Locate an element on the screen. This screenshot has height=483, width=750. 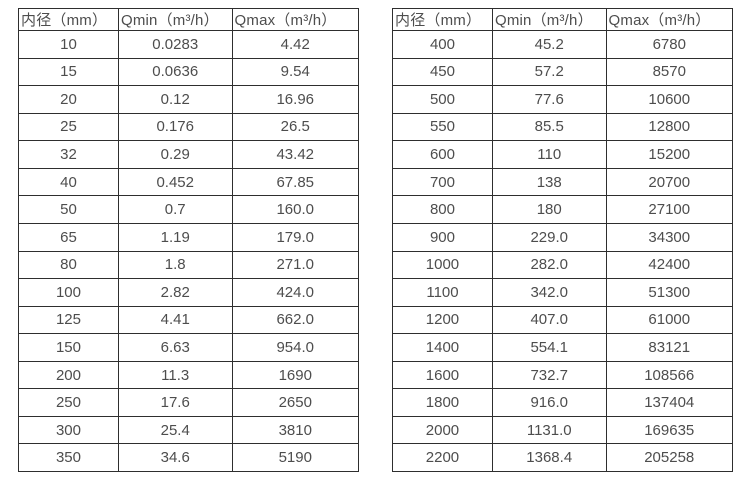
table-row: 1800 916.0 137404 is located at coordinates (562, 402).